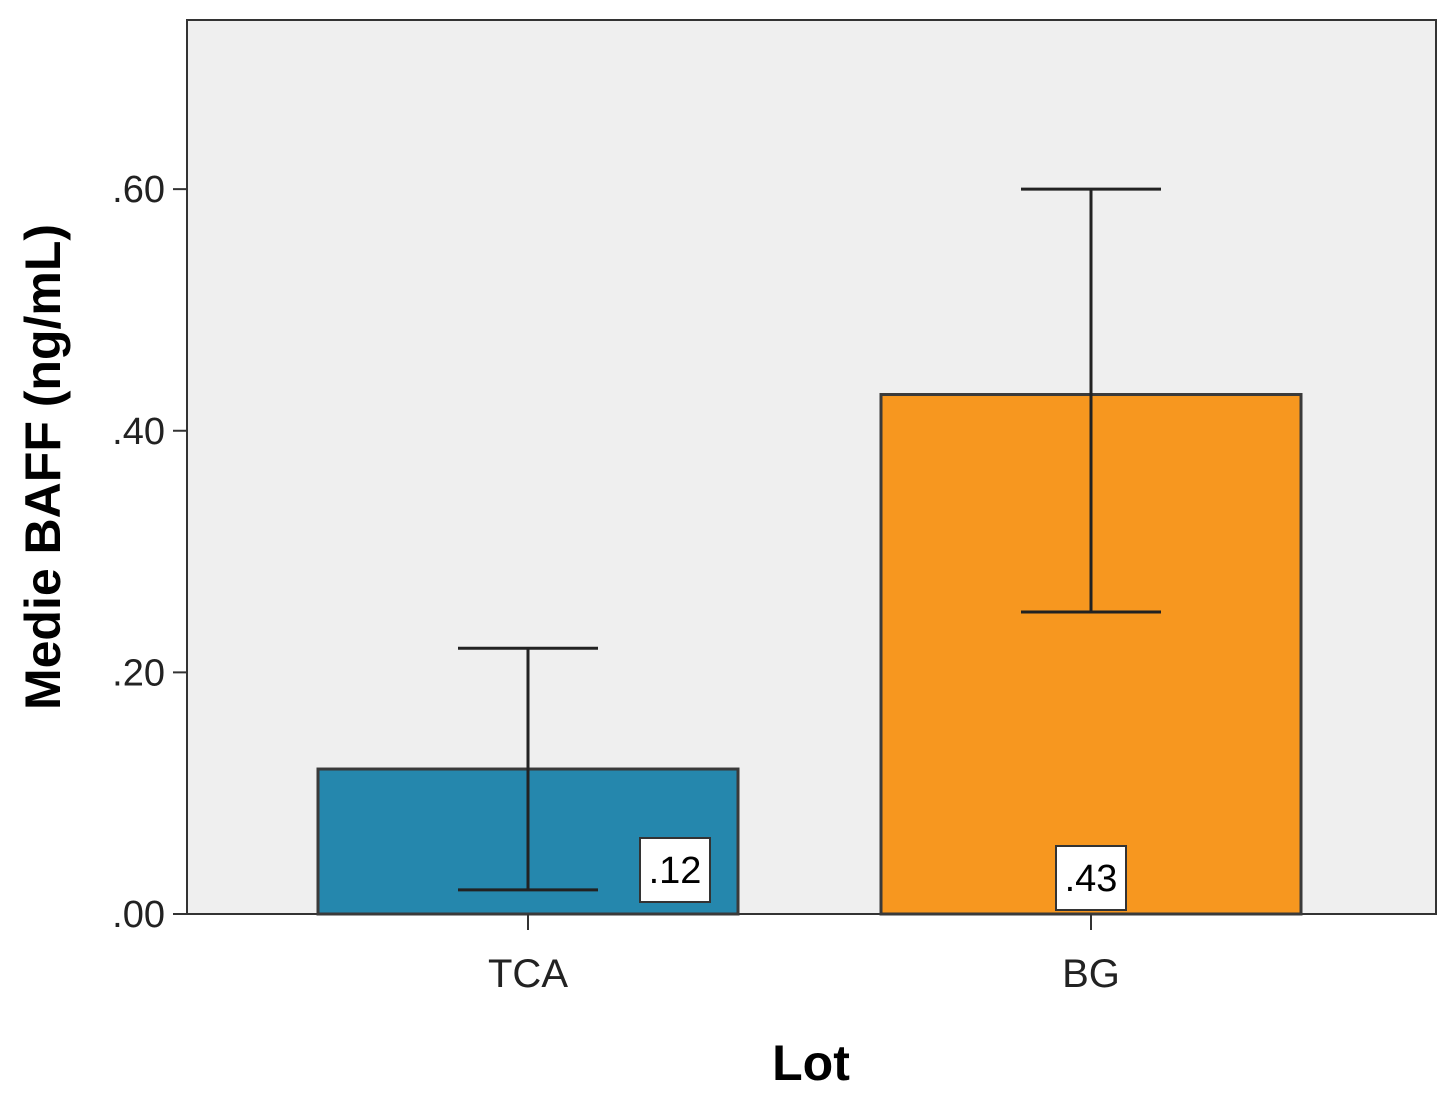  Describe the element at coordinates (883, 874) in the screenshot. I see `bar-value-labels: .12 .43` at that location.